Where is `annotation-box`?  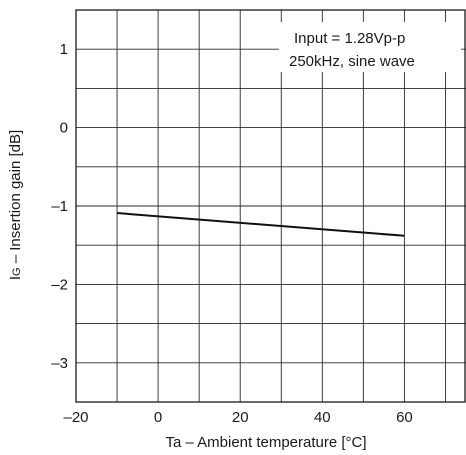 annotation-box is located at coordinates (370, 47).